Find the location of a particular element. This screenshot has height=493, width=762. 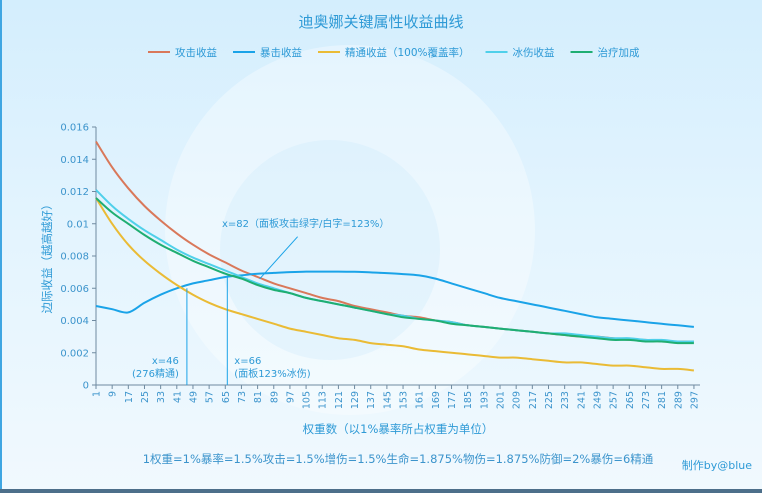

legend: 攻击收益 暴击收益 精通收益（100%覆盖率） 冰伤收益 治疗加成 is located at coordinates (394, 52).